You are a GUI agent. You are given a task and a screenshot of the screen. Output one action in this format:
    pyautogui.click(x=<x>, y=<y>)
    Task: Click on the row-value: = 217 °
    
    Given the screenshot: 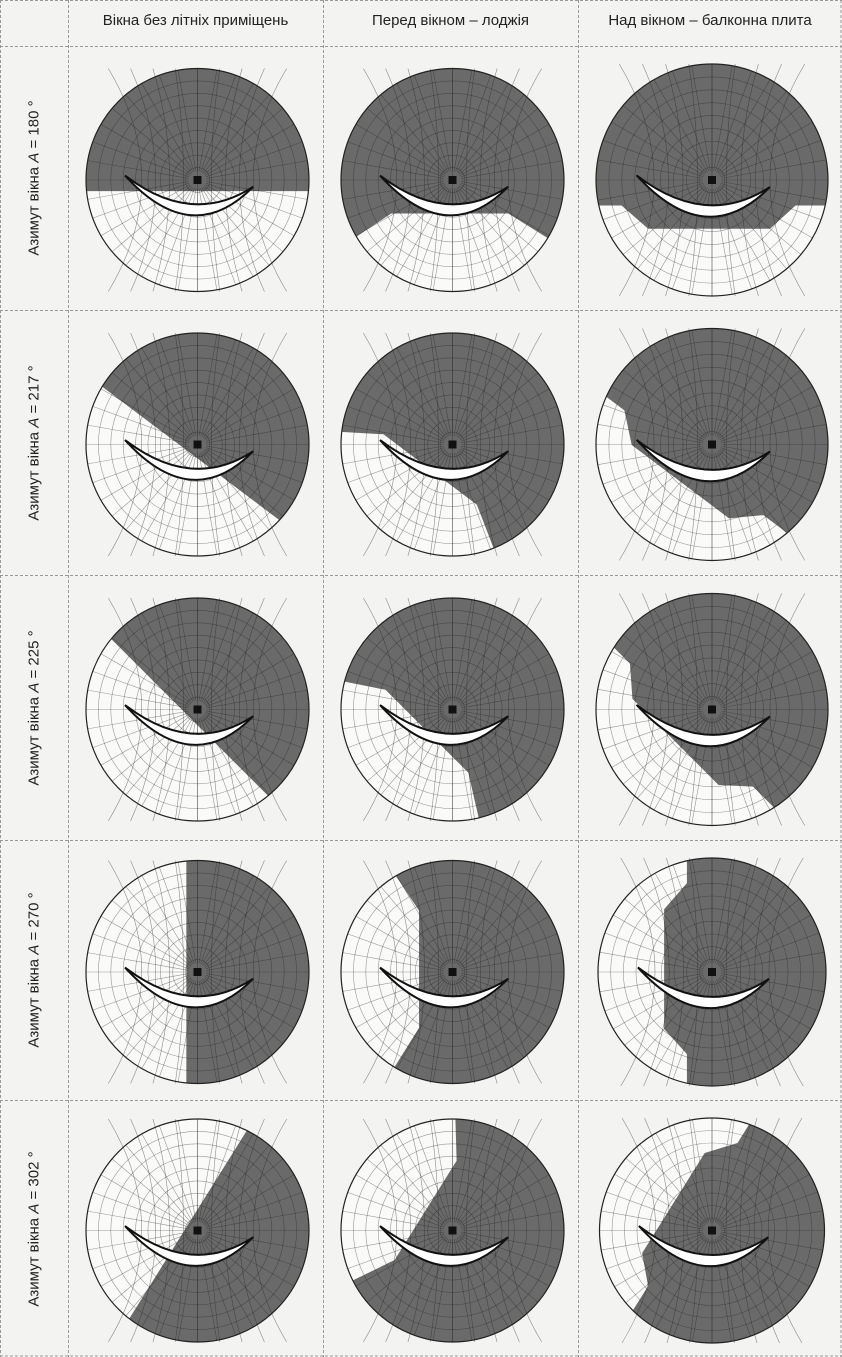 What is the action you would take?
    pyautogui.click(x=34, y=388)
    